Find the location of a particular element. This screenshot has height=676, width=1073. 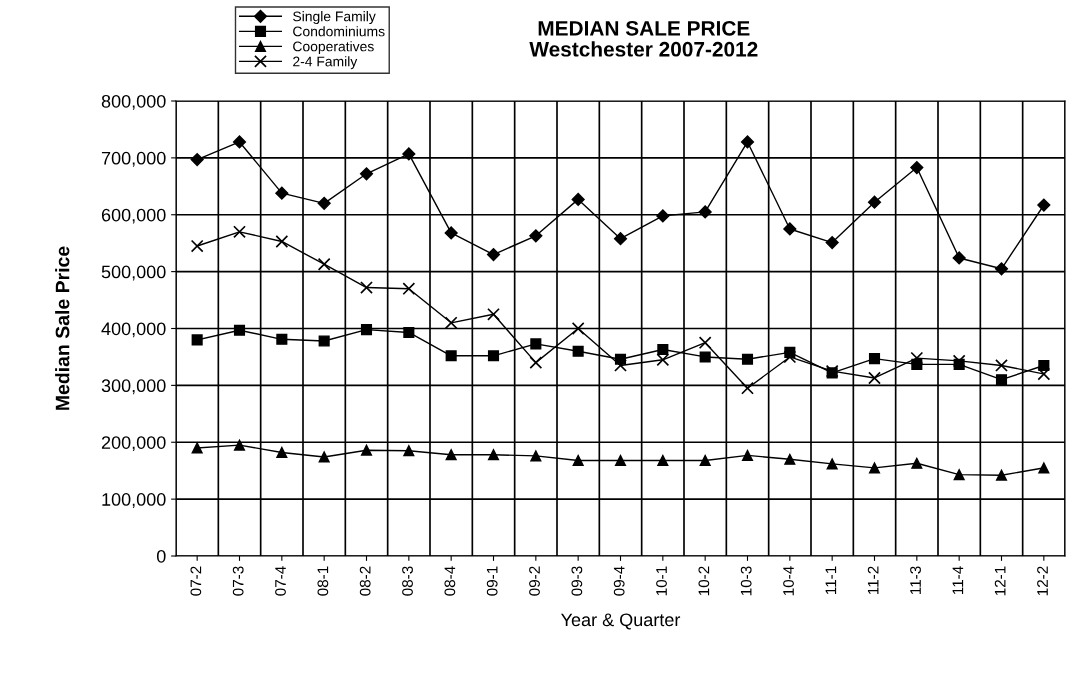

x-tick-label: 11-1 is located at coordinates (831, 580).